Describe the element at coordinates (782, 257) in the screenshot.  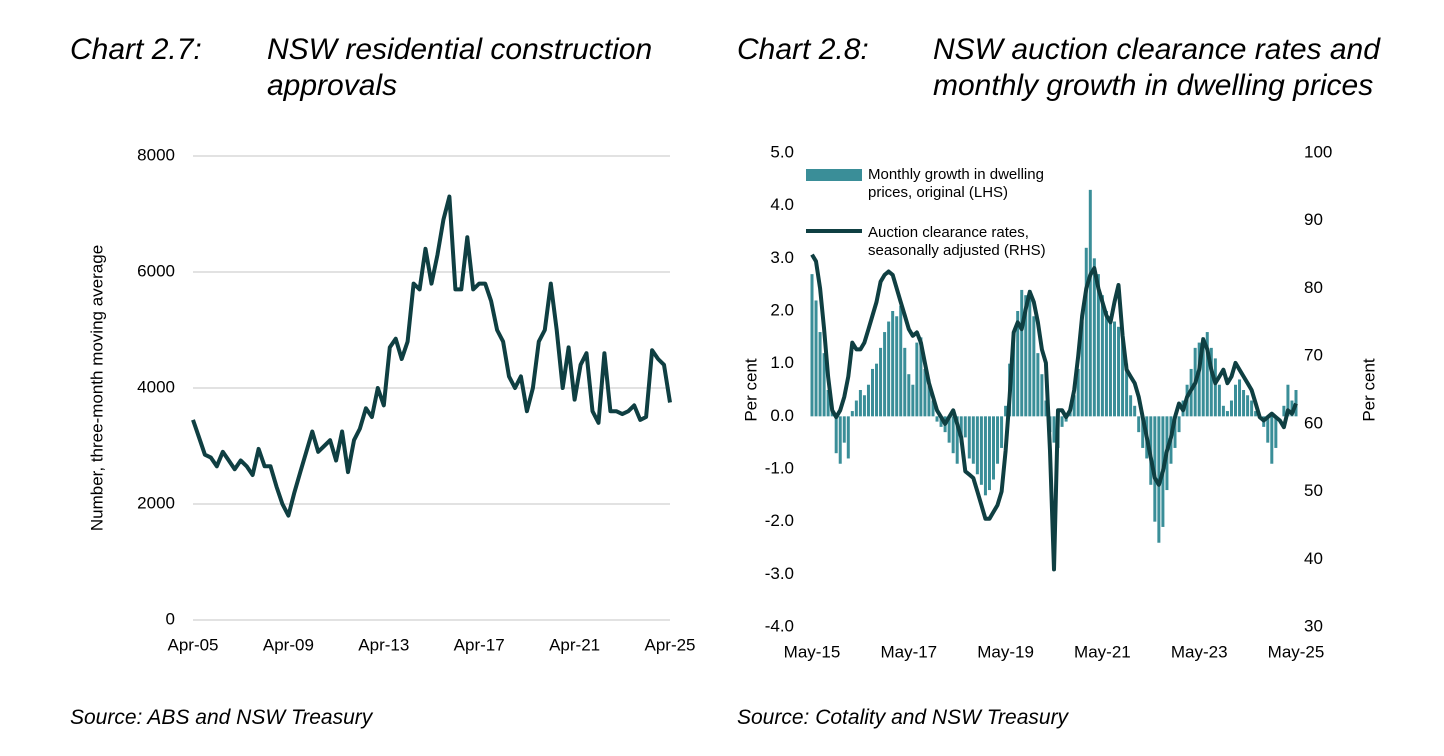
I see `y-tick-label: 3.0` at that location.